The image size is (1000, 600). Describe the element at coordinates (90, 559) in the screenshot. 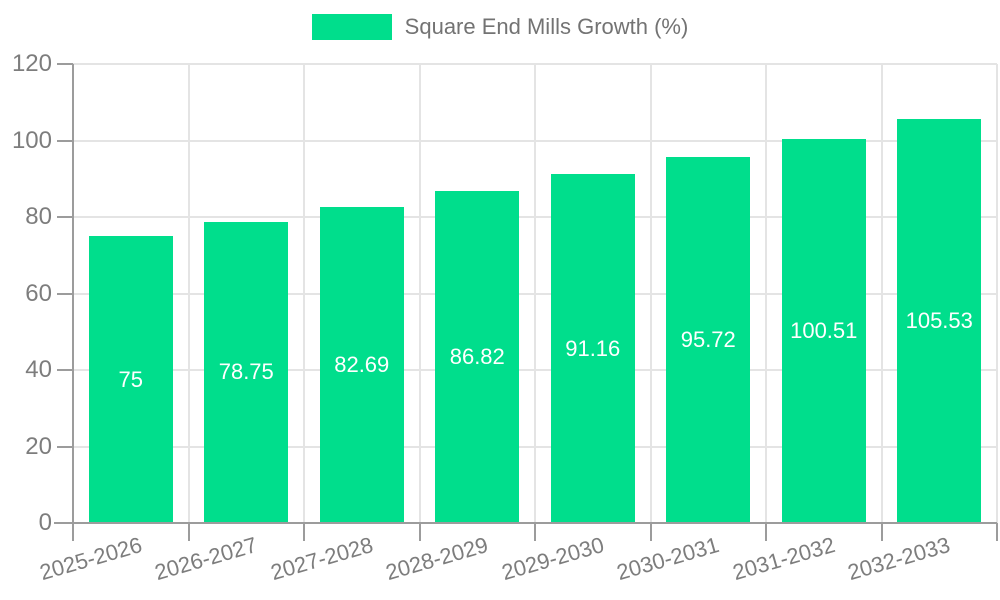

I see `x-axis-tick-label: 2025-2026` at that location.